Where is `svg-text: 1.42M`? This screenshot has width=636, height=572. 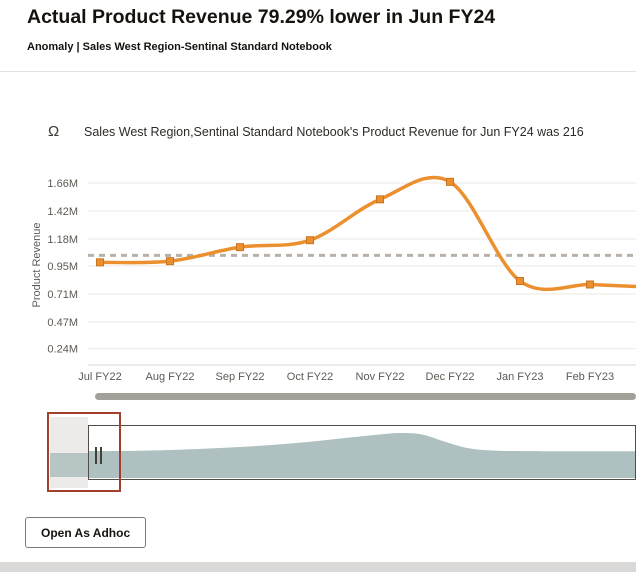
svg-text: 1.42M is located at coordinates (62, 212).